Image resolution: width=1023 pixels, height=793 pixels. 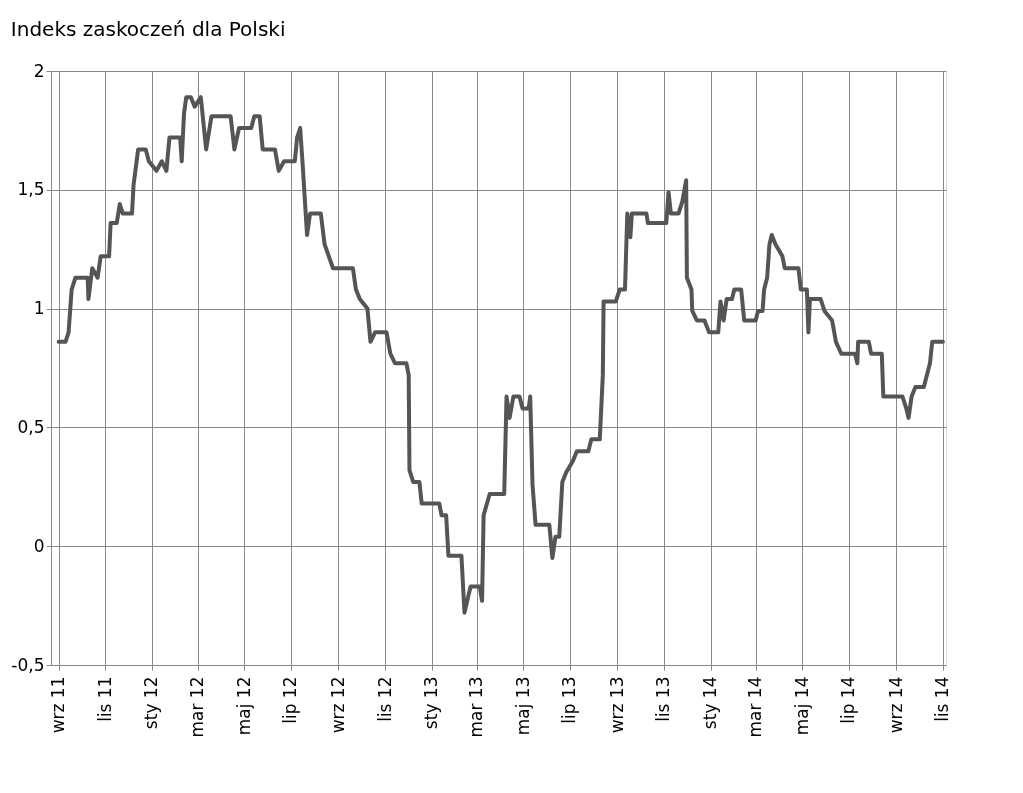 What do you see at coordinates (801, 706) in the screenshot?
I see `x-tick-label: maj 14` at bounding box center [801, 706].